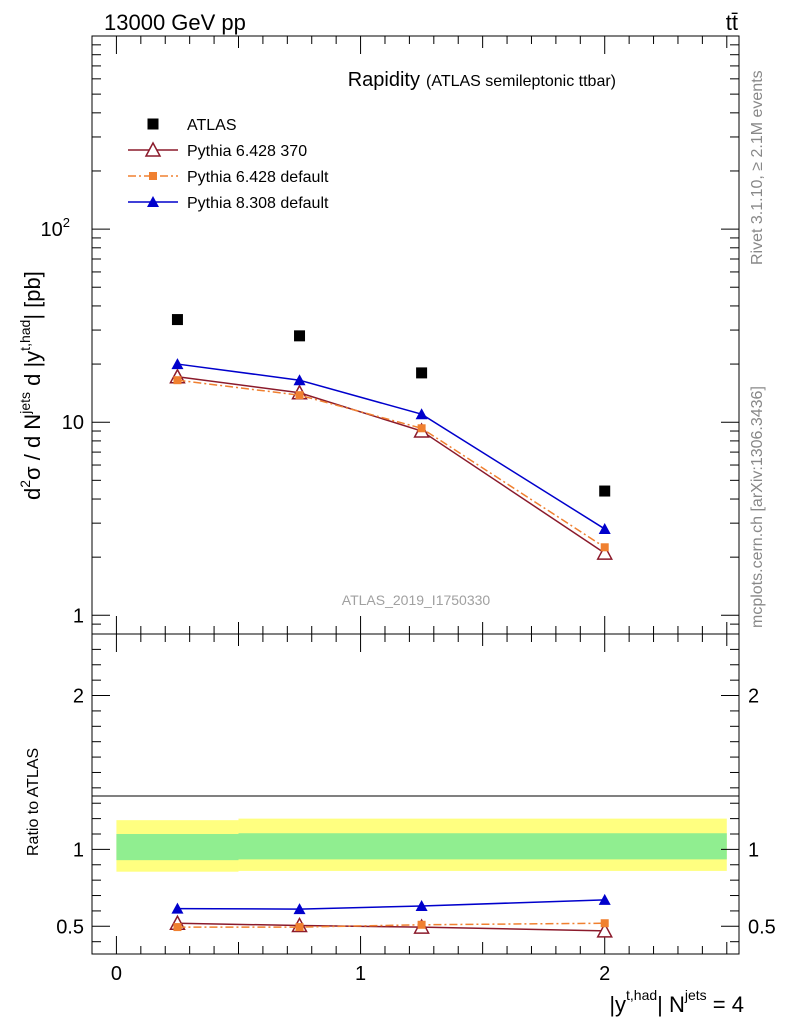 The image size is (786, 1024). Describe the element at coordinates (73, 423) in the screenshot. I see `upper-y-tick-label: 10` at that location.